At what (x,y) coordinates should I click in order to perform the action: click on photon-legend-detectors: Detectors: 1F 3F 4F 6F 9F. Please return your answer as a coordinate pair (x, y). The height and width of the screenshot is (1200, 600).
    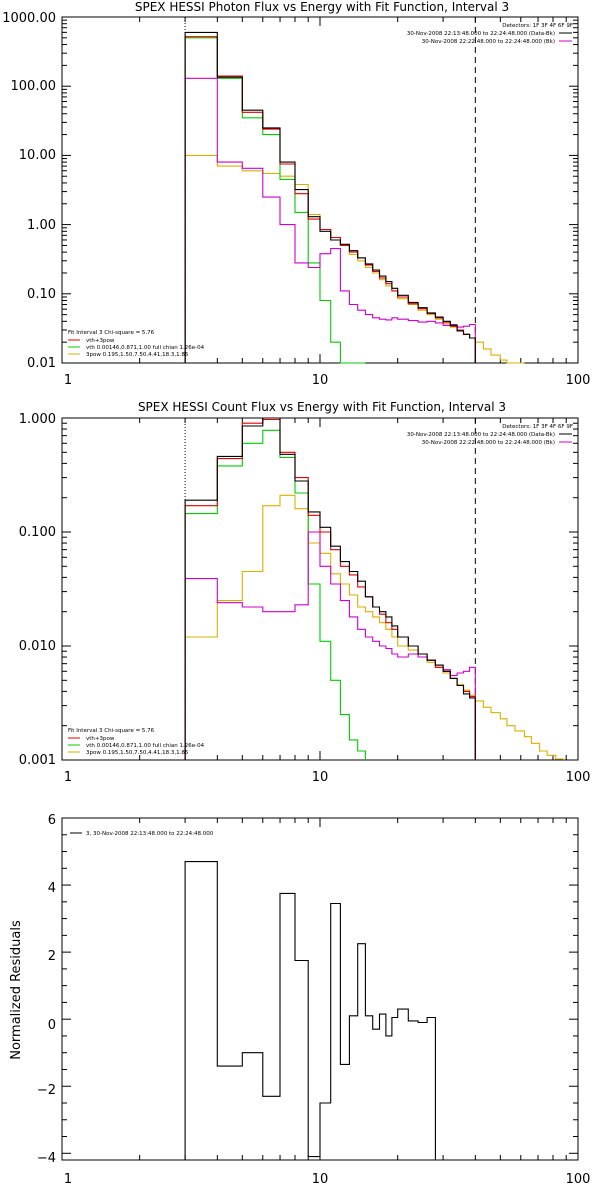
    Looking at the image, I should click on (537, 26).